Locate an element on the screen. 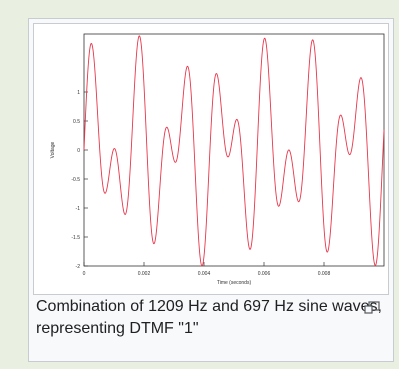  x-tick-label: 0.008 is located at coordinates (324, 274).